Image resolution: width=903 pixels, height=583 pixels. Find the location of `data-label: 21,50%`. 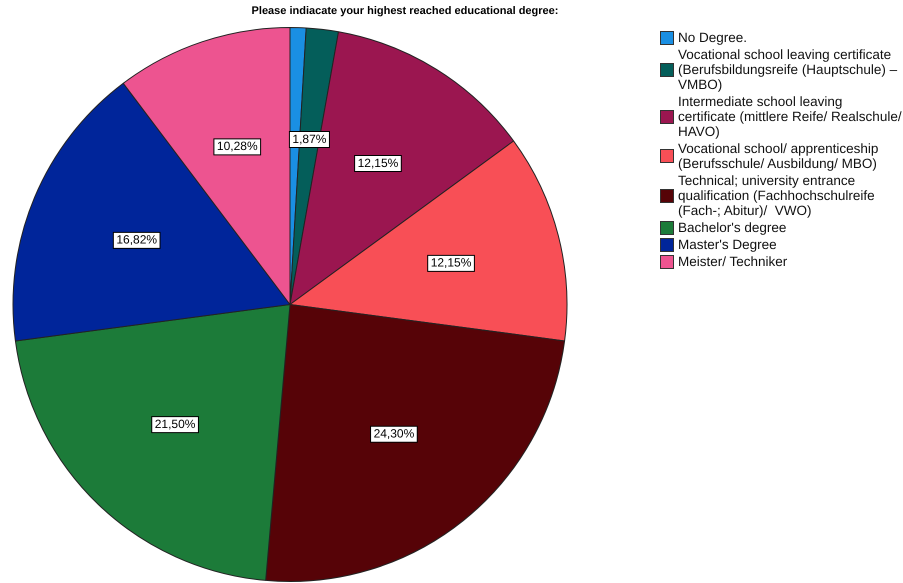

data-label: 21,50% is located at coordinates (175, 423).